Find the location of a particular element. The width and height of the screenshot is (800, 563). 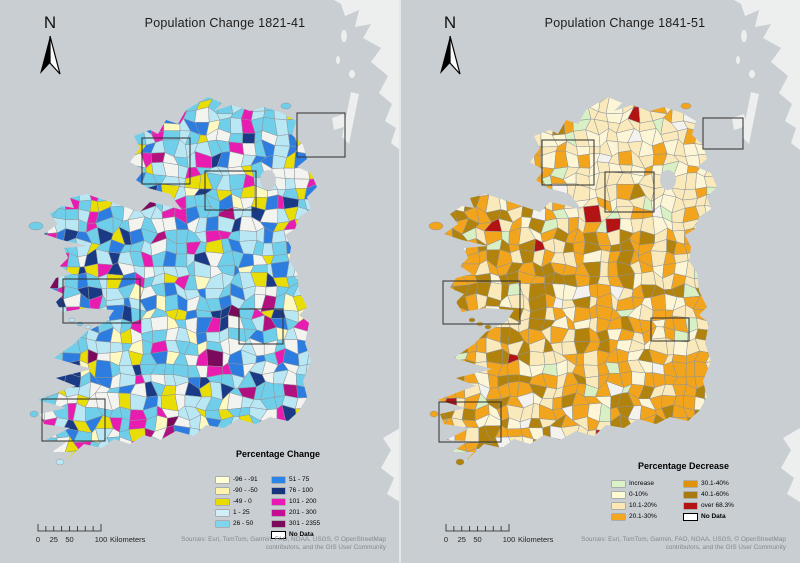

legend-label: 201 - 300 is located at coordinates (303, 512).